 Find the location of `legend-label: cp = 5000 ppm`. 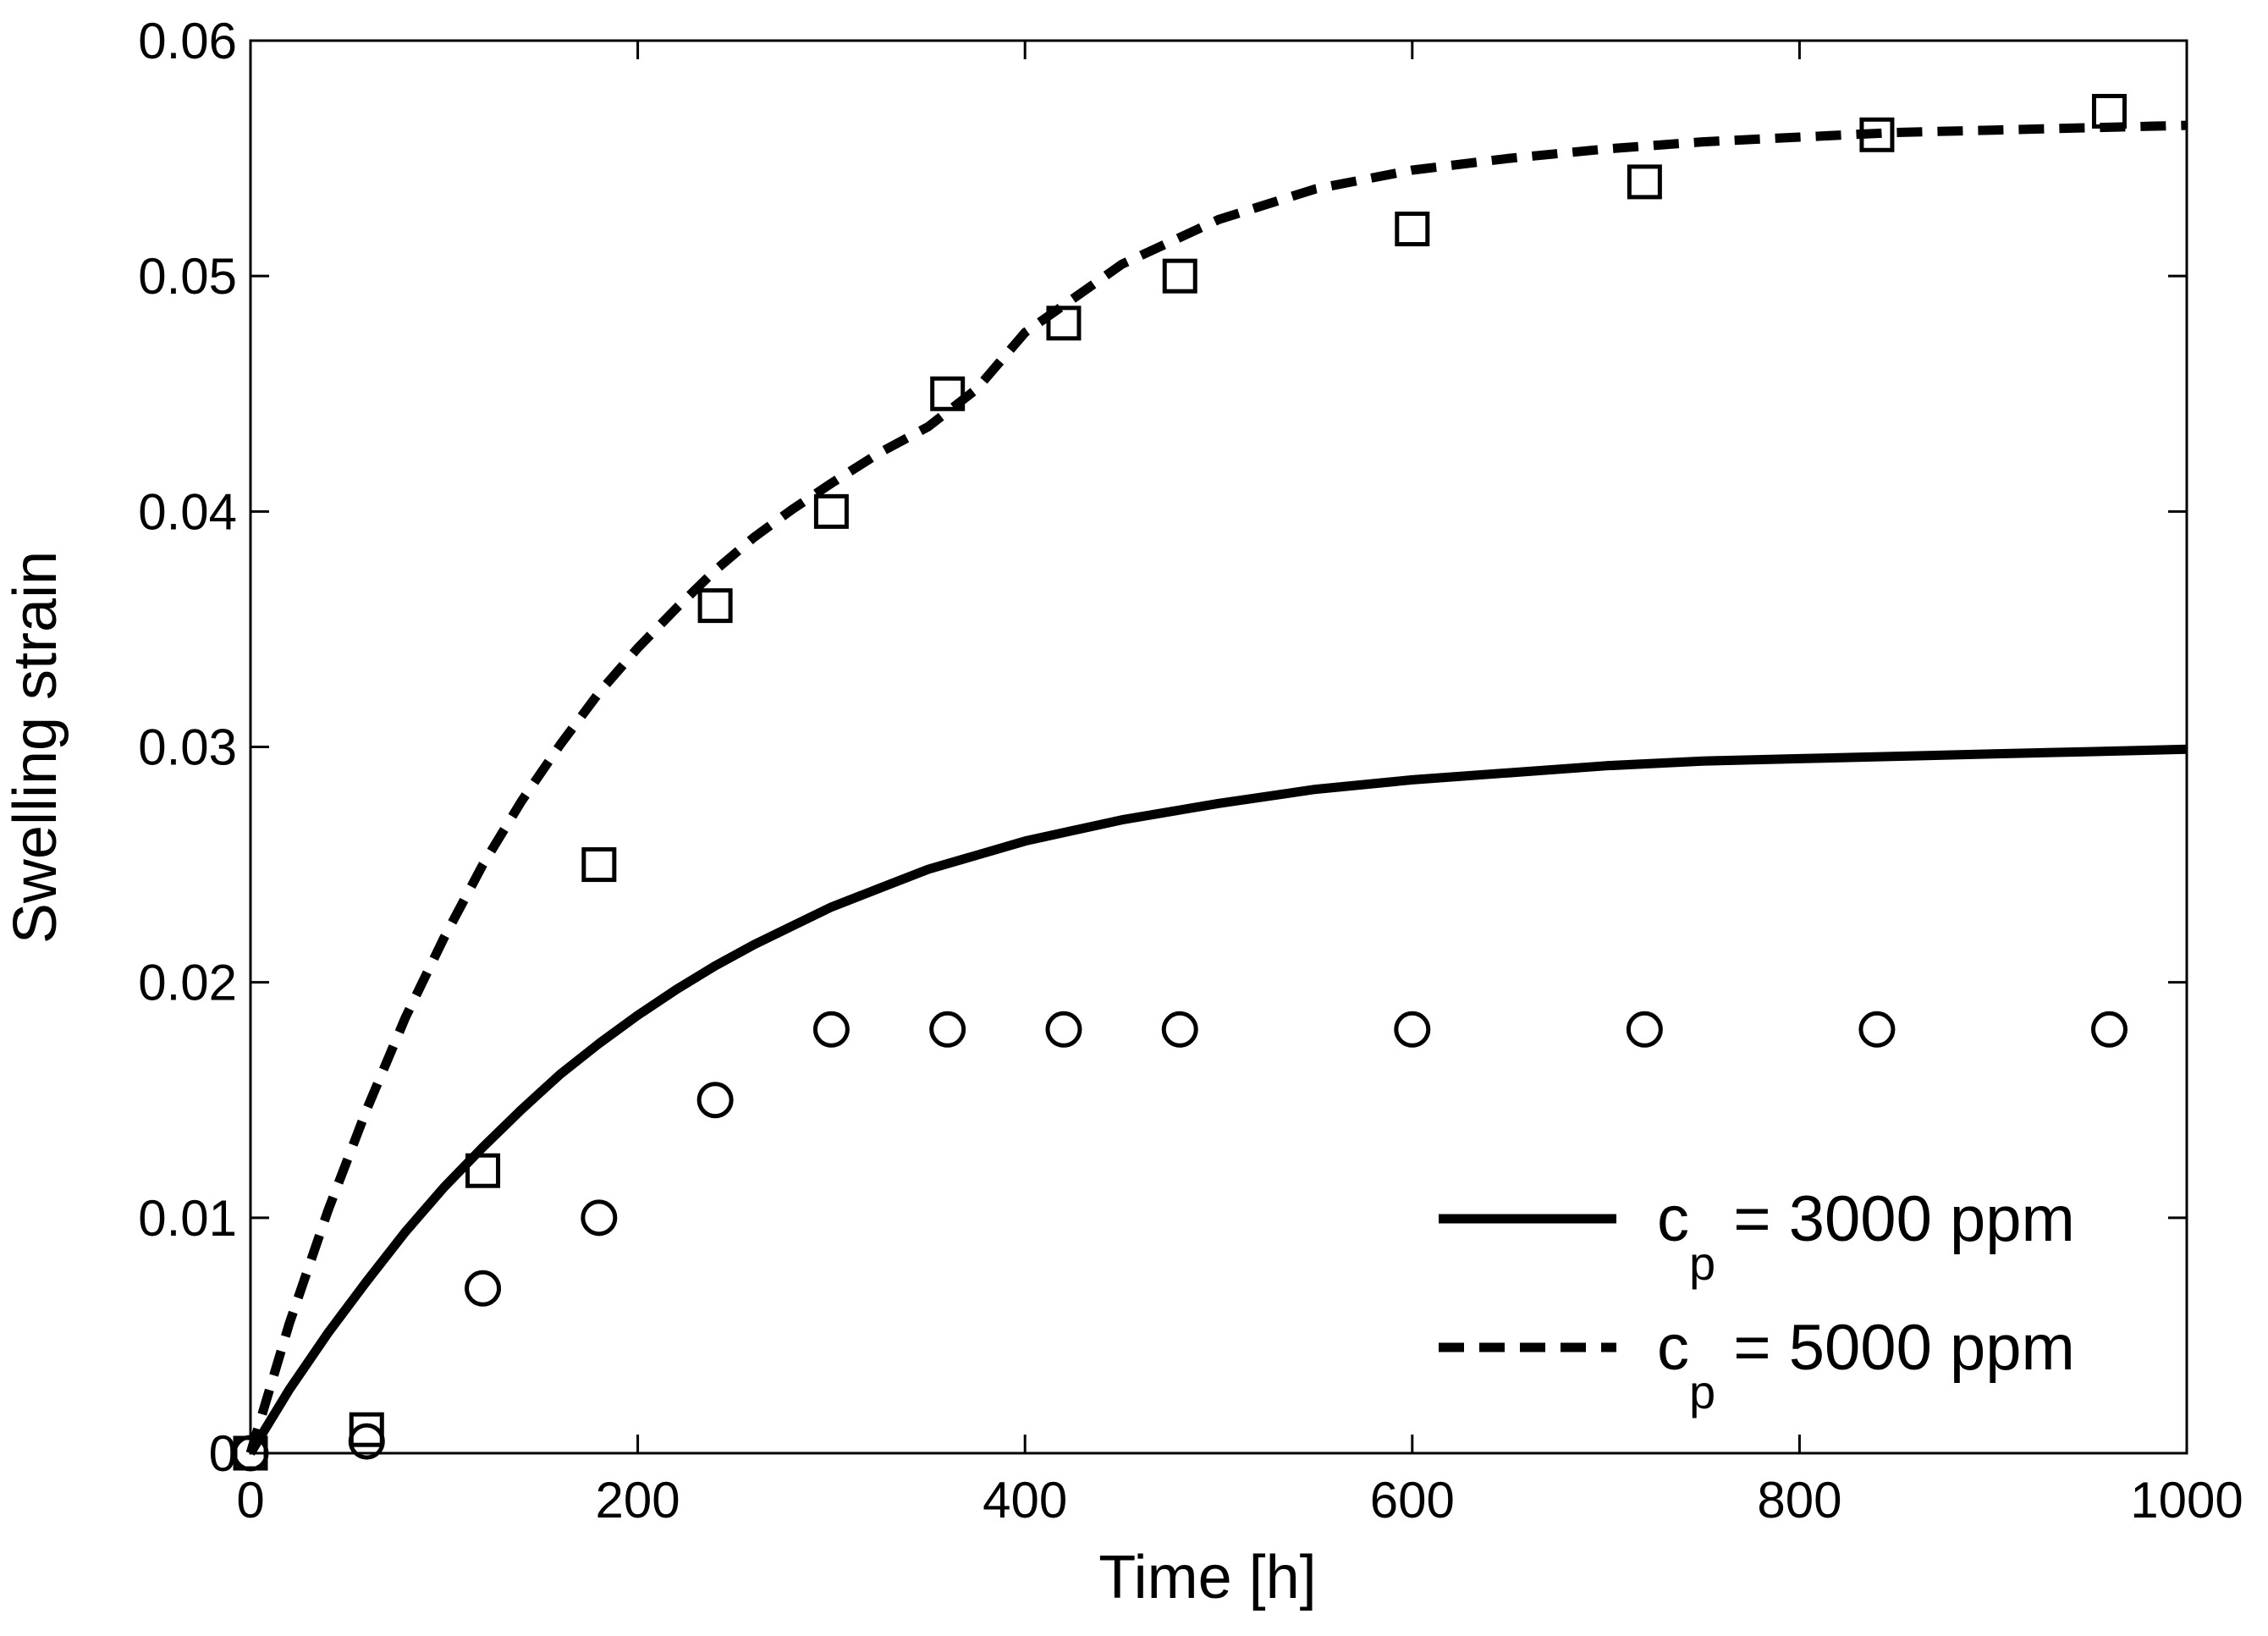

legend-label: cp = 5000 ppm is located at coordinates (1866, 1365).